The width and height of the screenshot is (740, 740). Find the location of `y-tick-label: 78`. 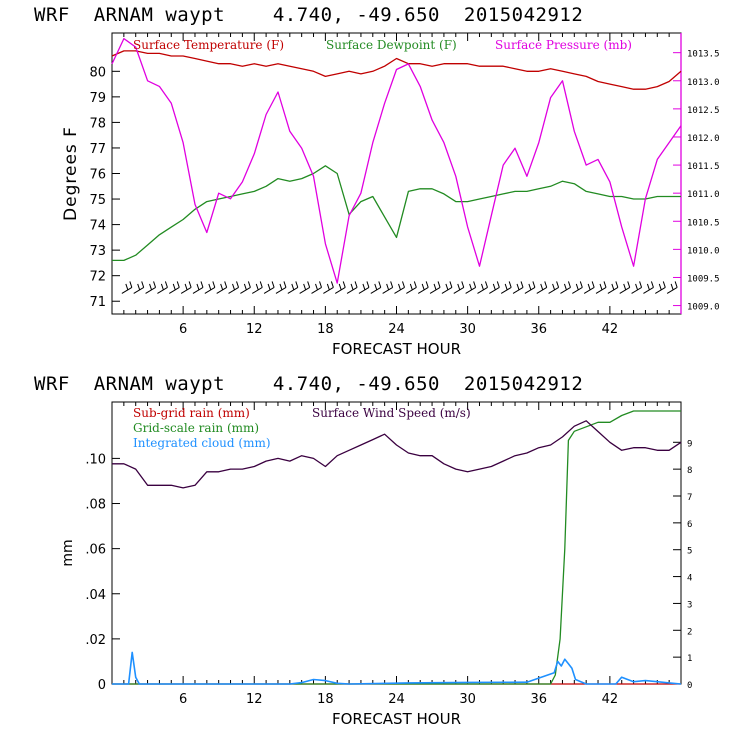

y-tick-label: 78 is located at coordinates (97, 123).